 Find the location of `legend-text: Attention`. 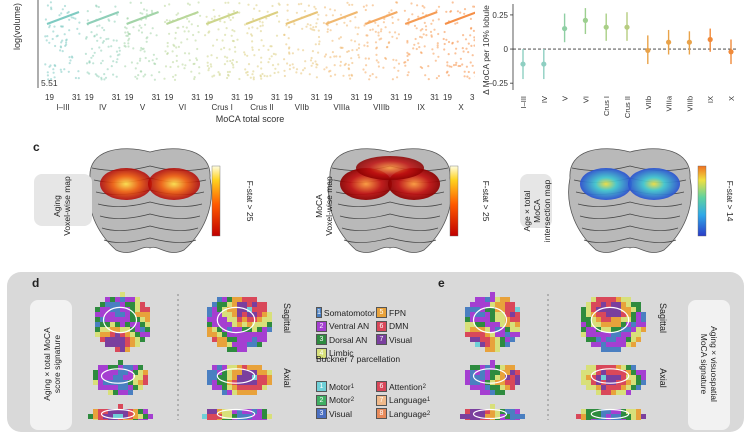

legend-text: Attention is located at coordinates (406, 387).